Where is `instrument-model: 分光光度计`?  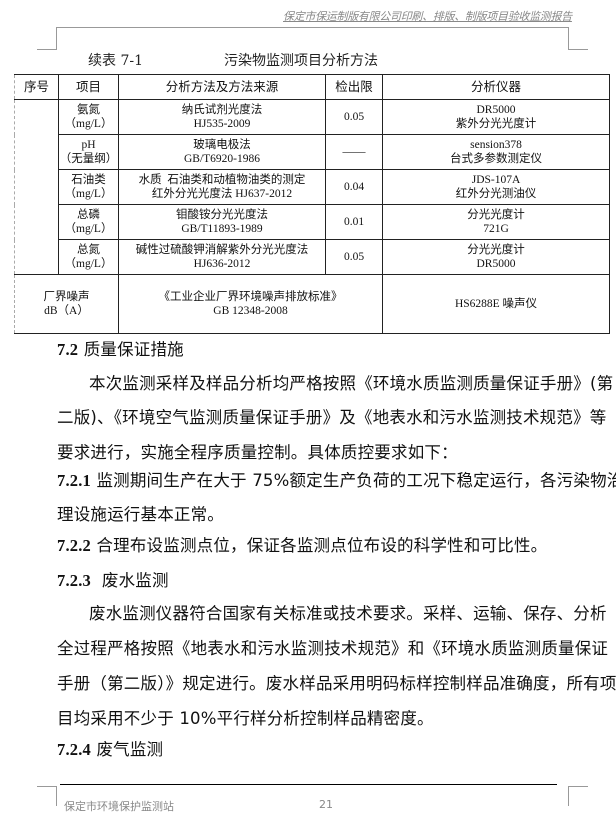 instrument-model: 分光光度计 is located at coordinates (496, 215).